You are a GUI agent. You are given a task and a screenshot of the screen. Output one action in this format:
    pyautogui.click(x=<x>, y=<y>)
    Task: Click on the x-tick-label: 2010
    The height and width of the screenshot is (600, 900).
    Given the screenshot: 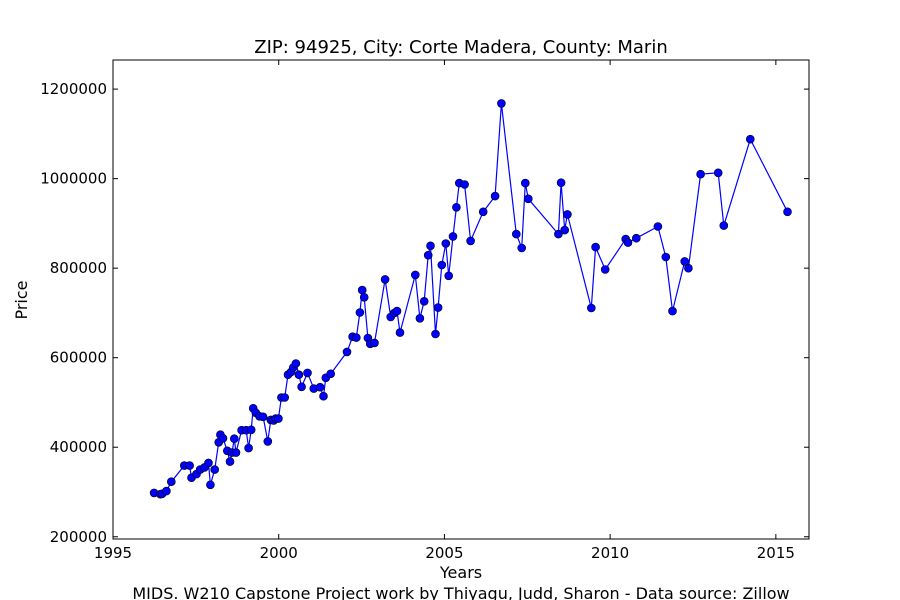 What is the action you would take?
    pyautogui.click(x=610, y=553)
    